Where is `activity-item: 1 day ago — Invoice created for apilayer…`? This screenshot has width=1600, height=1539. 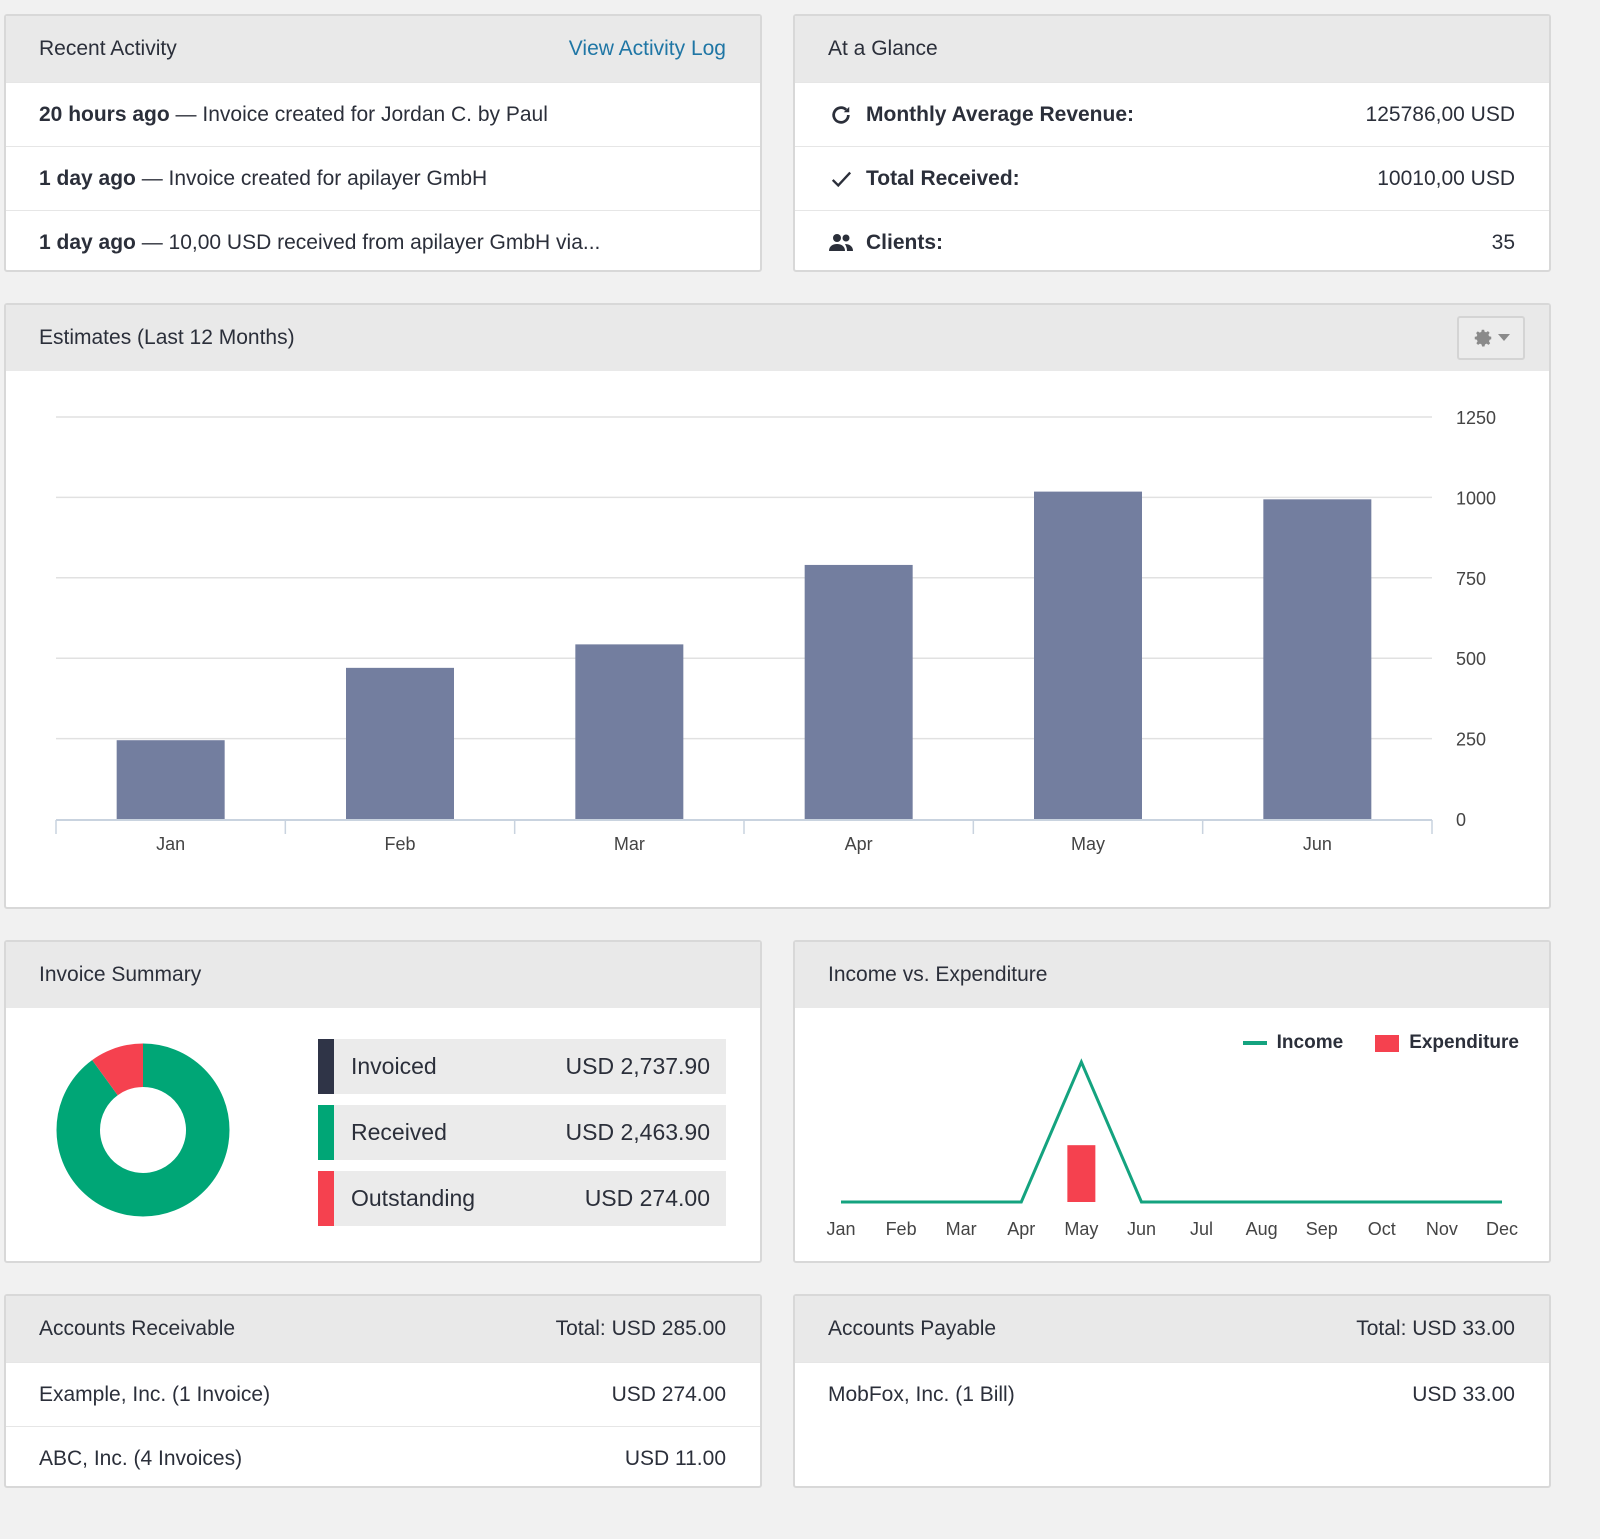
activity-item: 1 day ago — Invoice created for apilayer… is located at coordinates (383, 178).